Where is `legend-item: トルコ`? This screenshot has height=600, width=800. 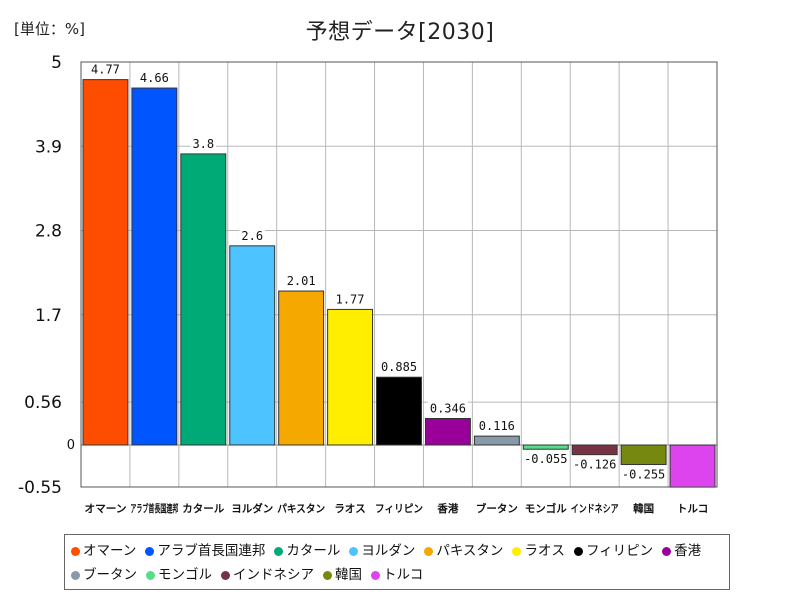 legend-item: トルコ is located at coordinates (397, 575).